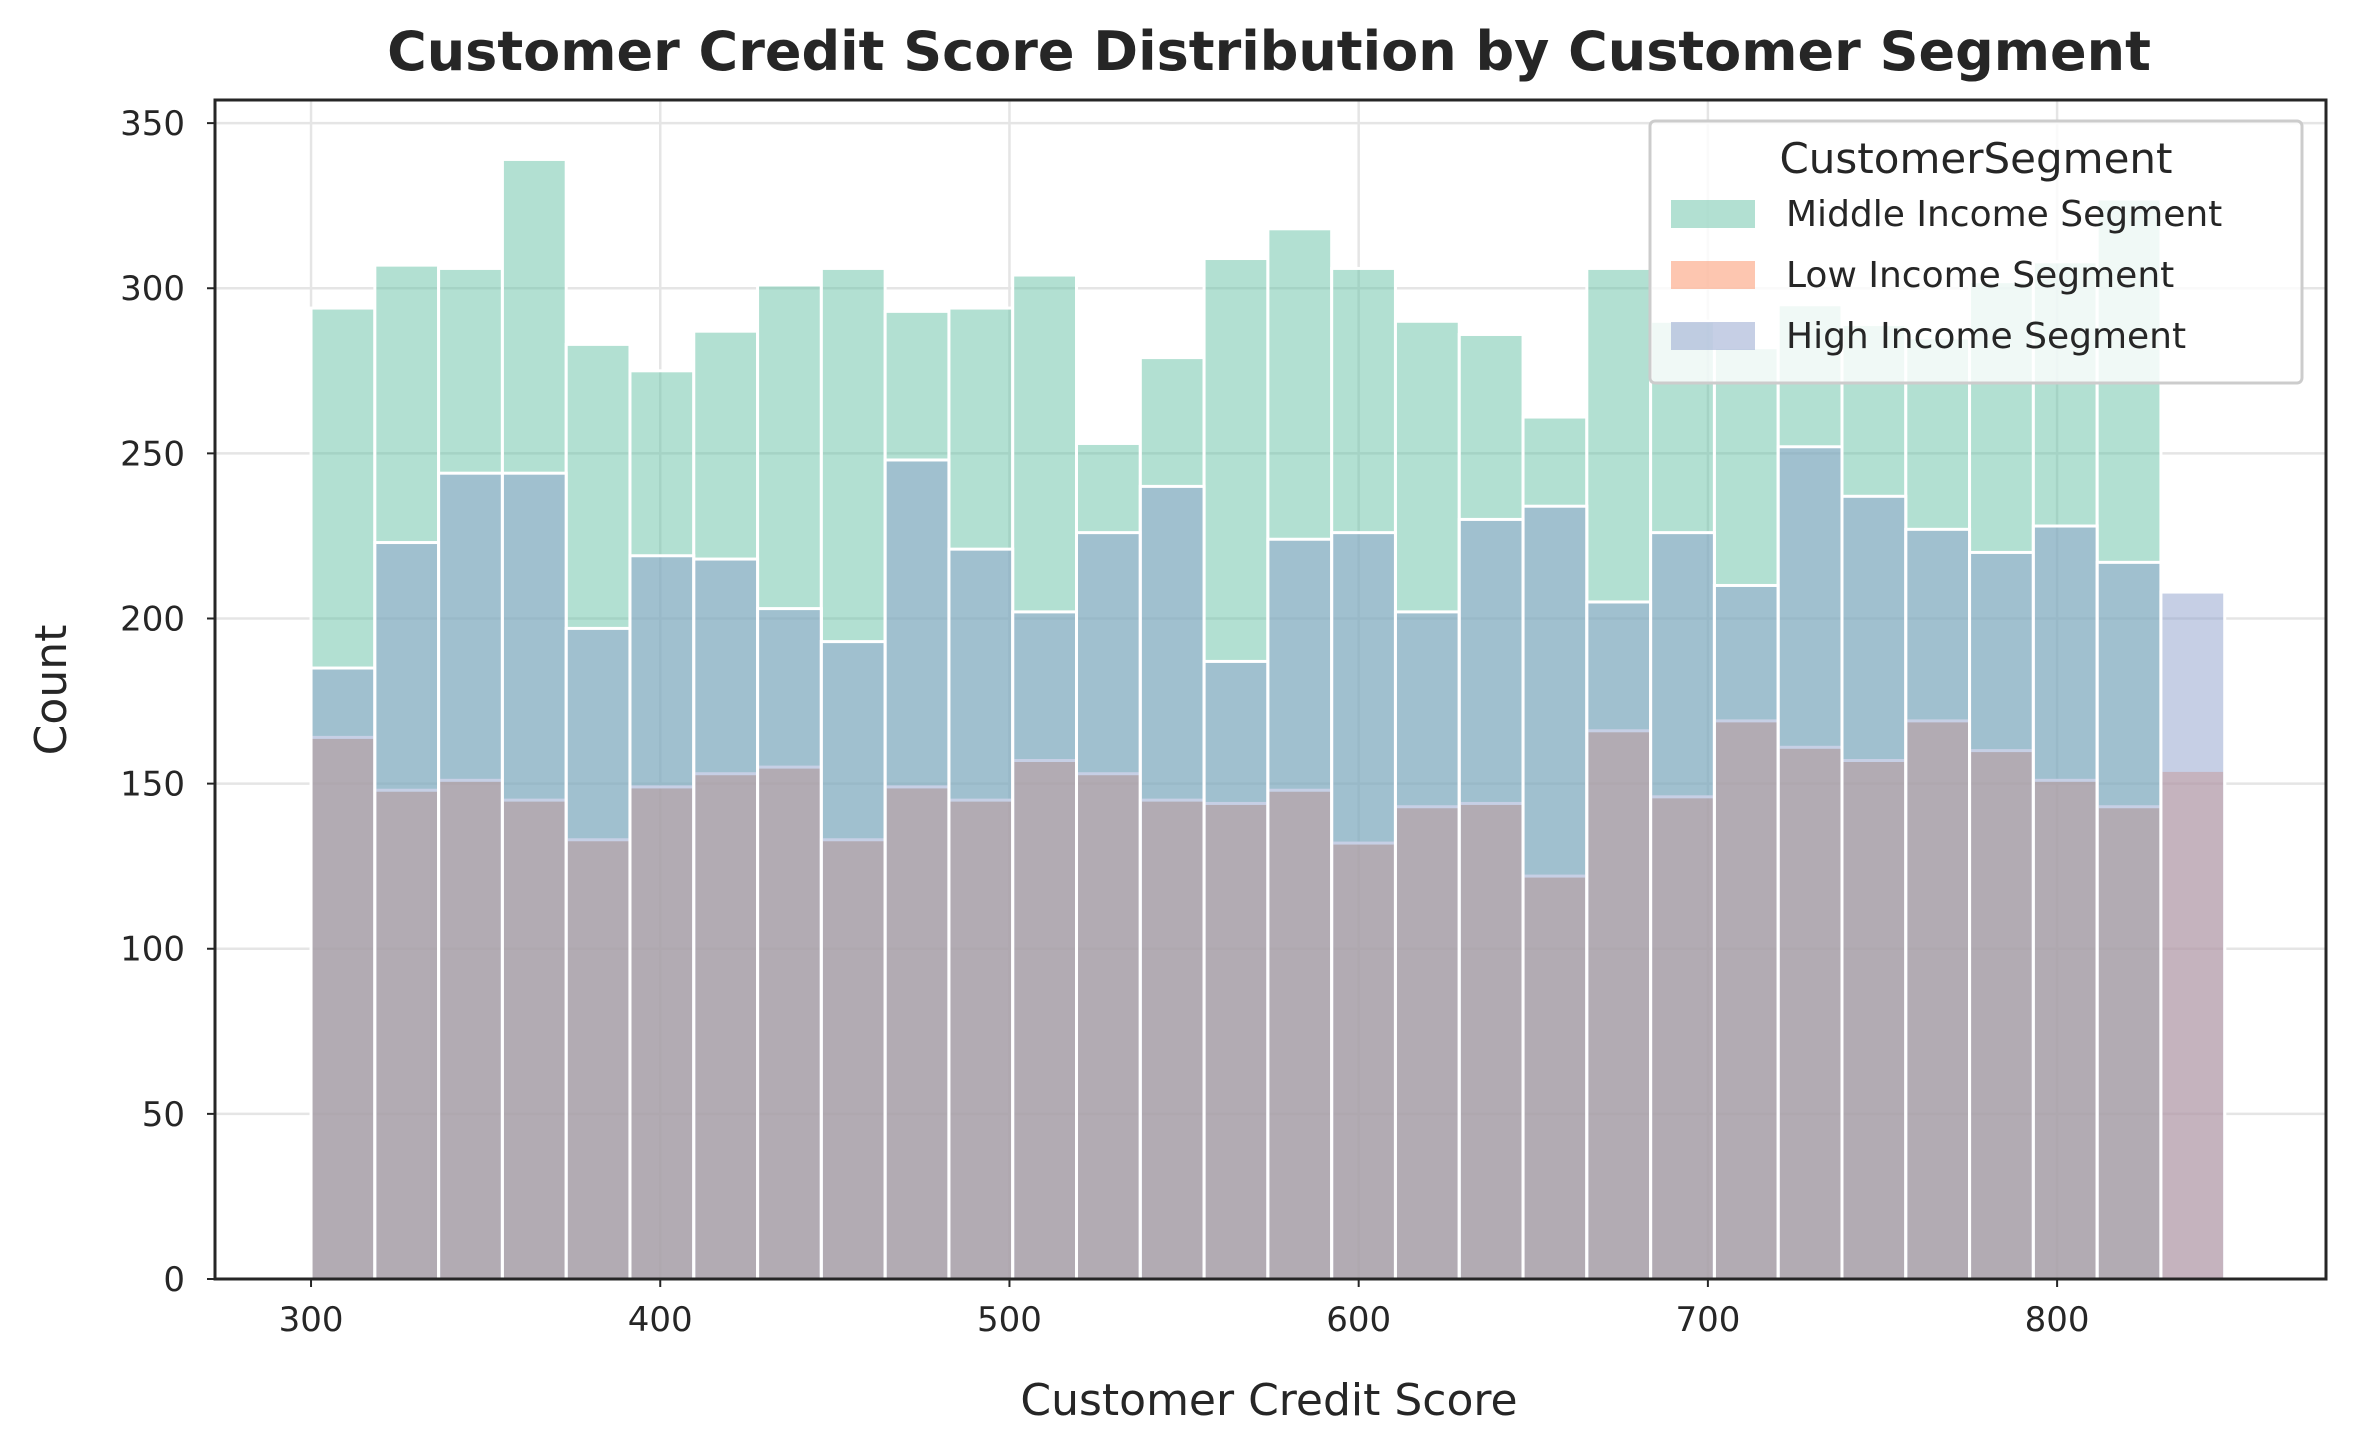  Describe the element at coordinates (1986, 336) in the screenshot. I see `legend-label: High Income Segment` at that location.